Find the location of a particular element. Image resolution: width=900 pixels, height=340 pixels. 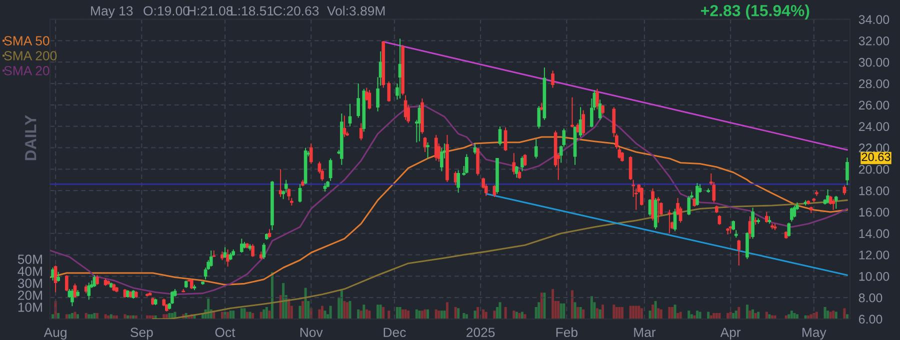

text: DAILY is located at coordinates (30, 137).